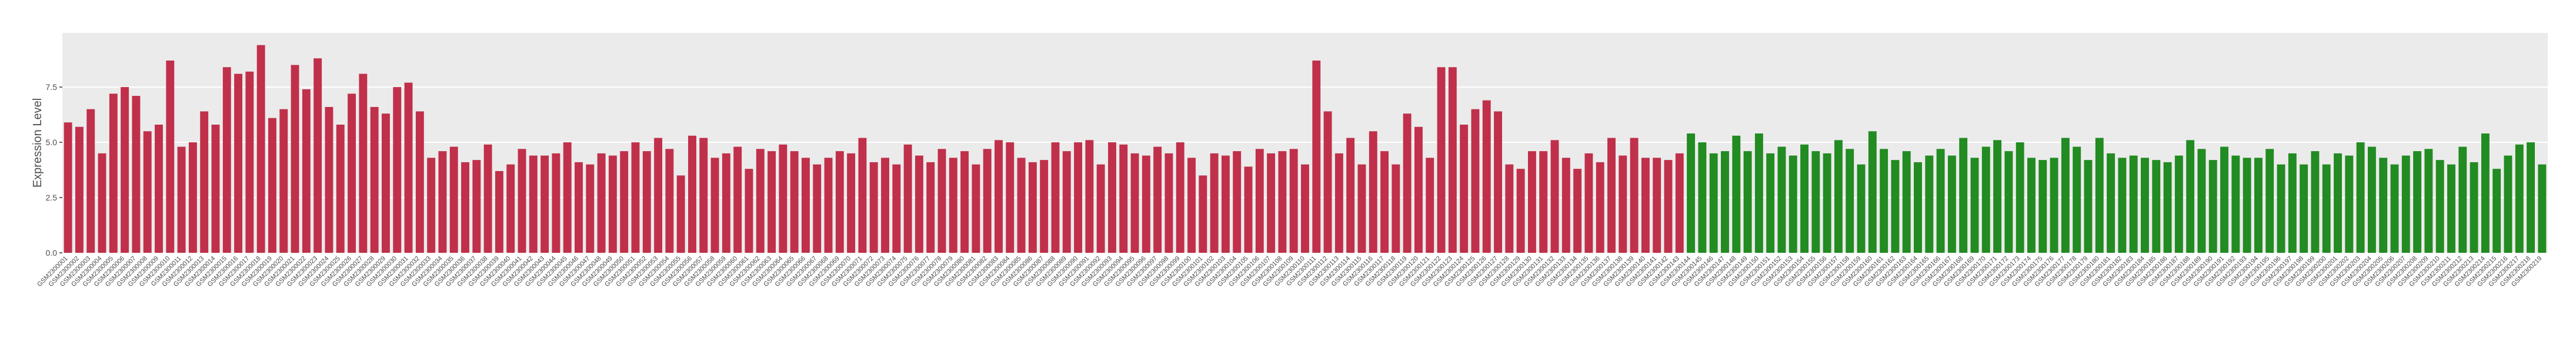  Describe the element at coordinates (52, 197) in the screenshot. I see `y-tick-label: 2.5` at that location.